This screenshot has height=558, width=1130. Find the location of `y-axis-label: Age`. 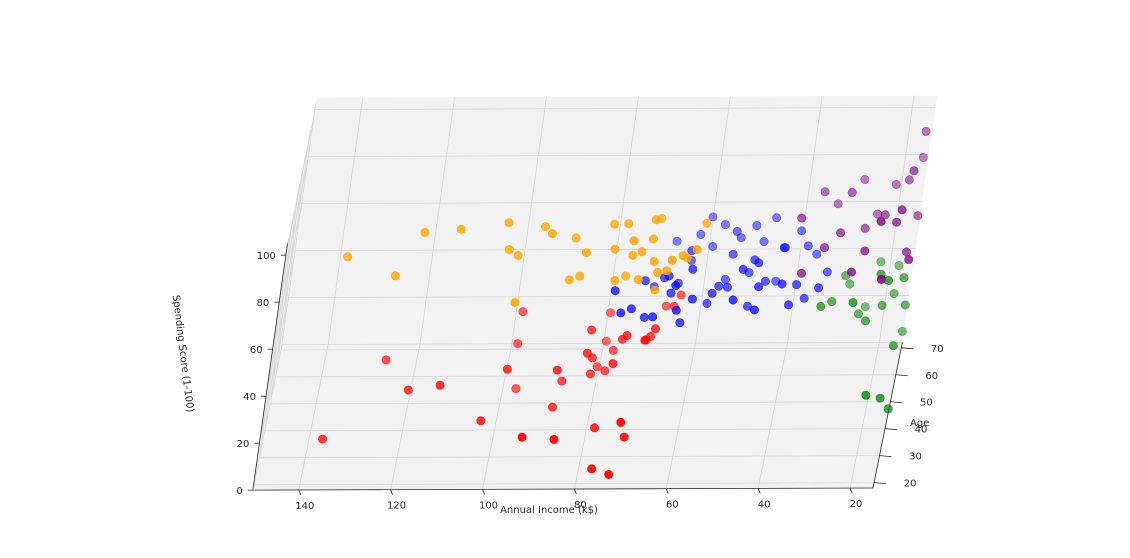

y-axis-label: Age is located at coordinates (919, 423).